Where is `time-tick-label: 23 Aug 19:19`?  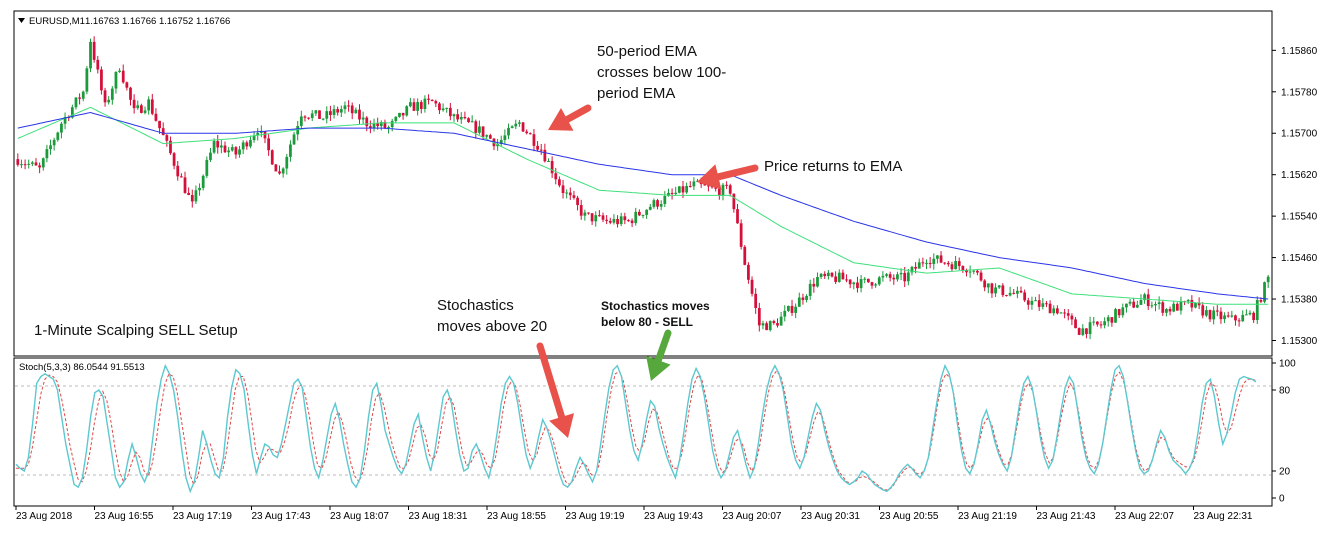
time-tick-label: 23 Aug 19:19 is located at coordinates (595, 516).